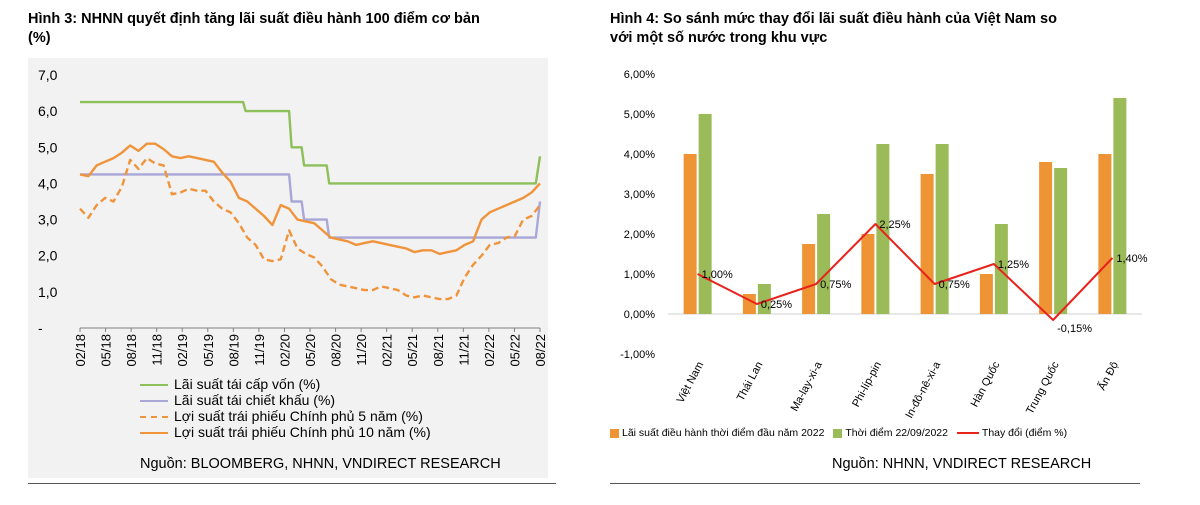 This screenshot has width=1200, height=505. Describe the element at coordinates (639, 315) in the screenshot. I see `y-tick-label: 0,00%` at that location.